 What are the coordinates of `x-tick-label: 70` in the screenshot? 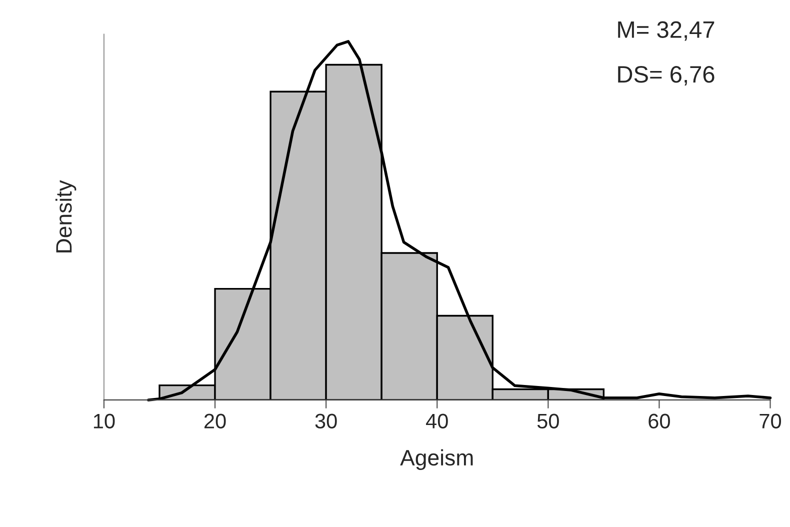 It's located at (771, 421).